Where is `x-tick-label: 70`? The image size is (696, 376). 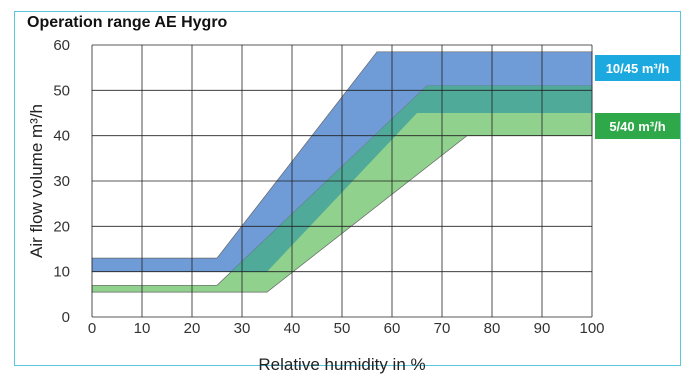 x-tick-label: 70 is located at coordinates (442, 328).